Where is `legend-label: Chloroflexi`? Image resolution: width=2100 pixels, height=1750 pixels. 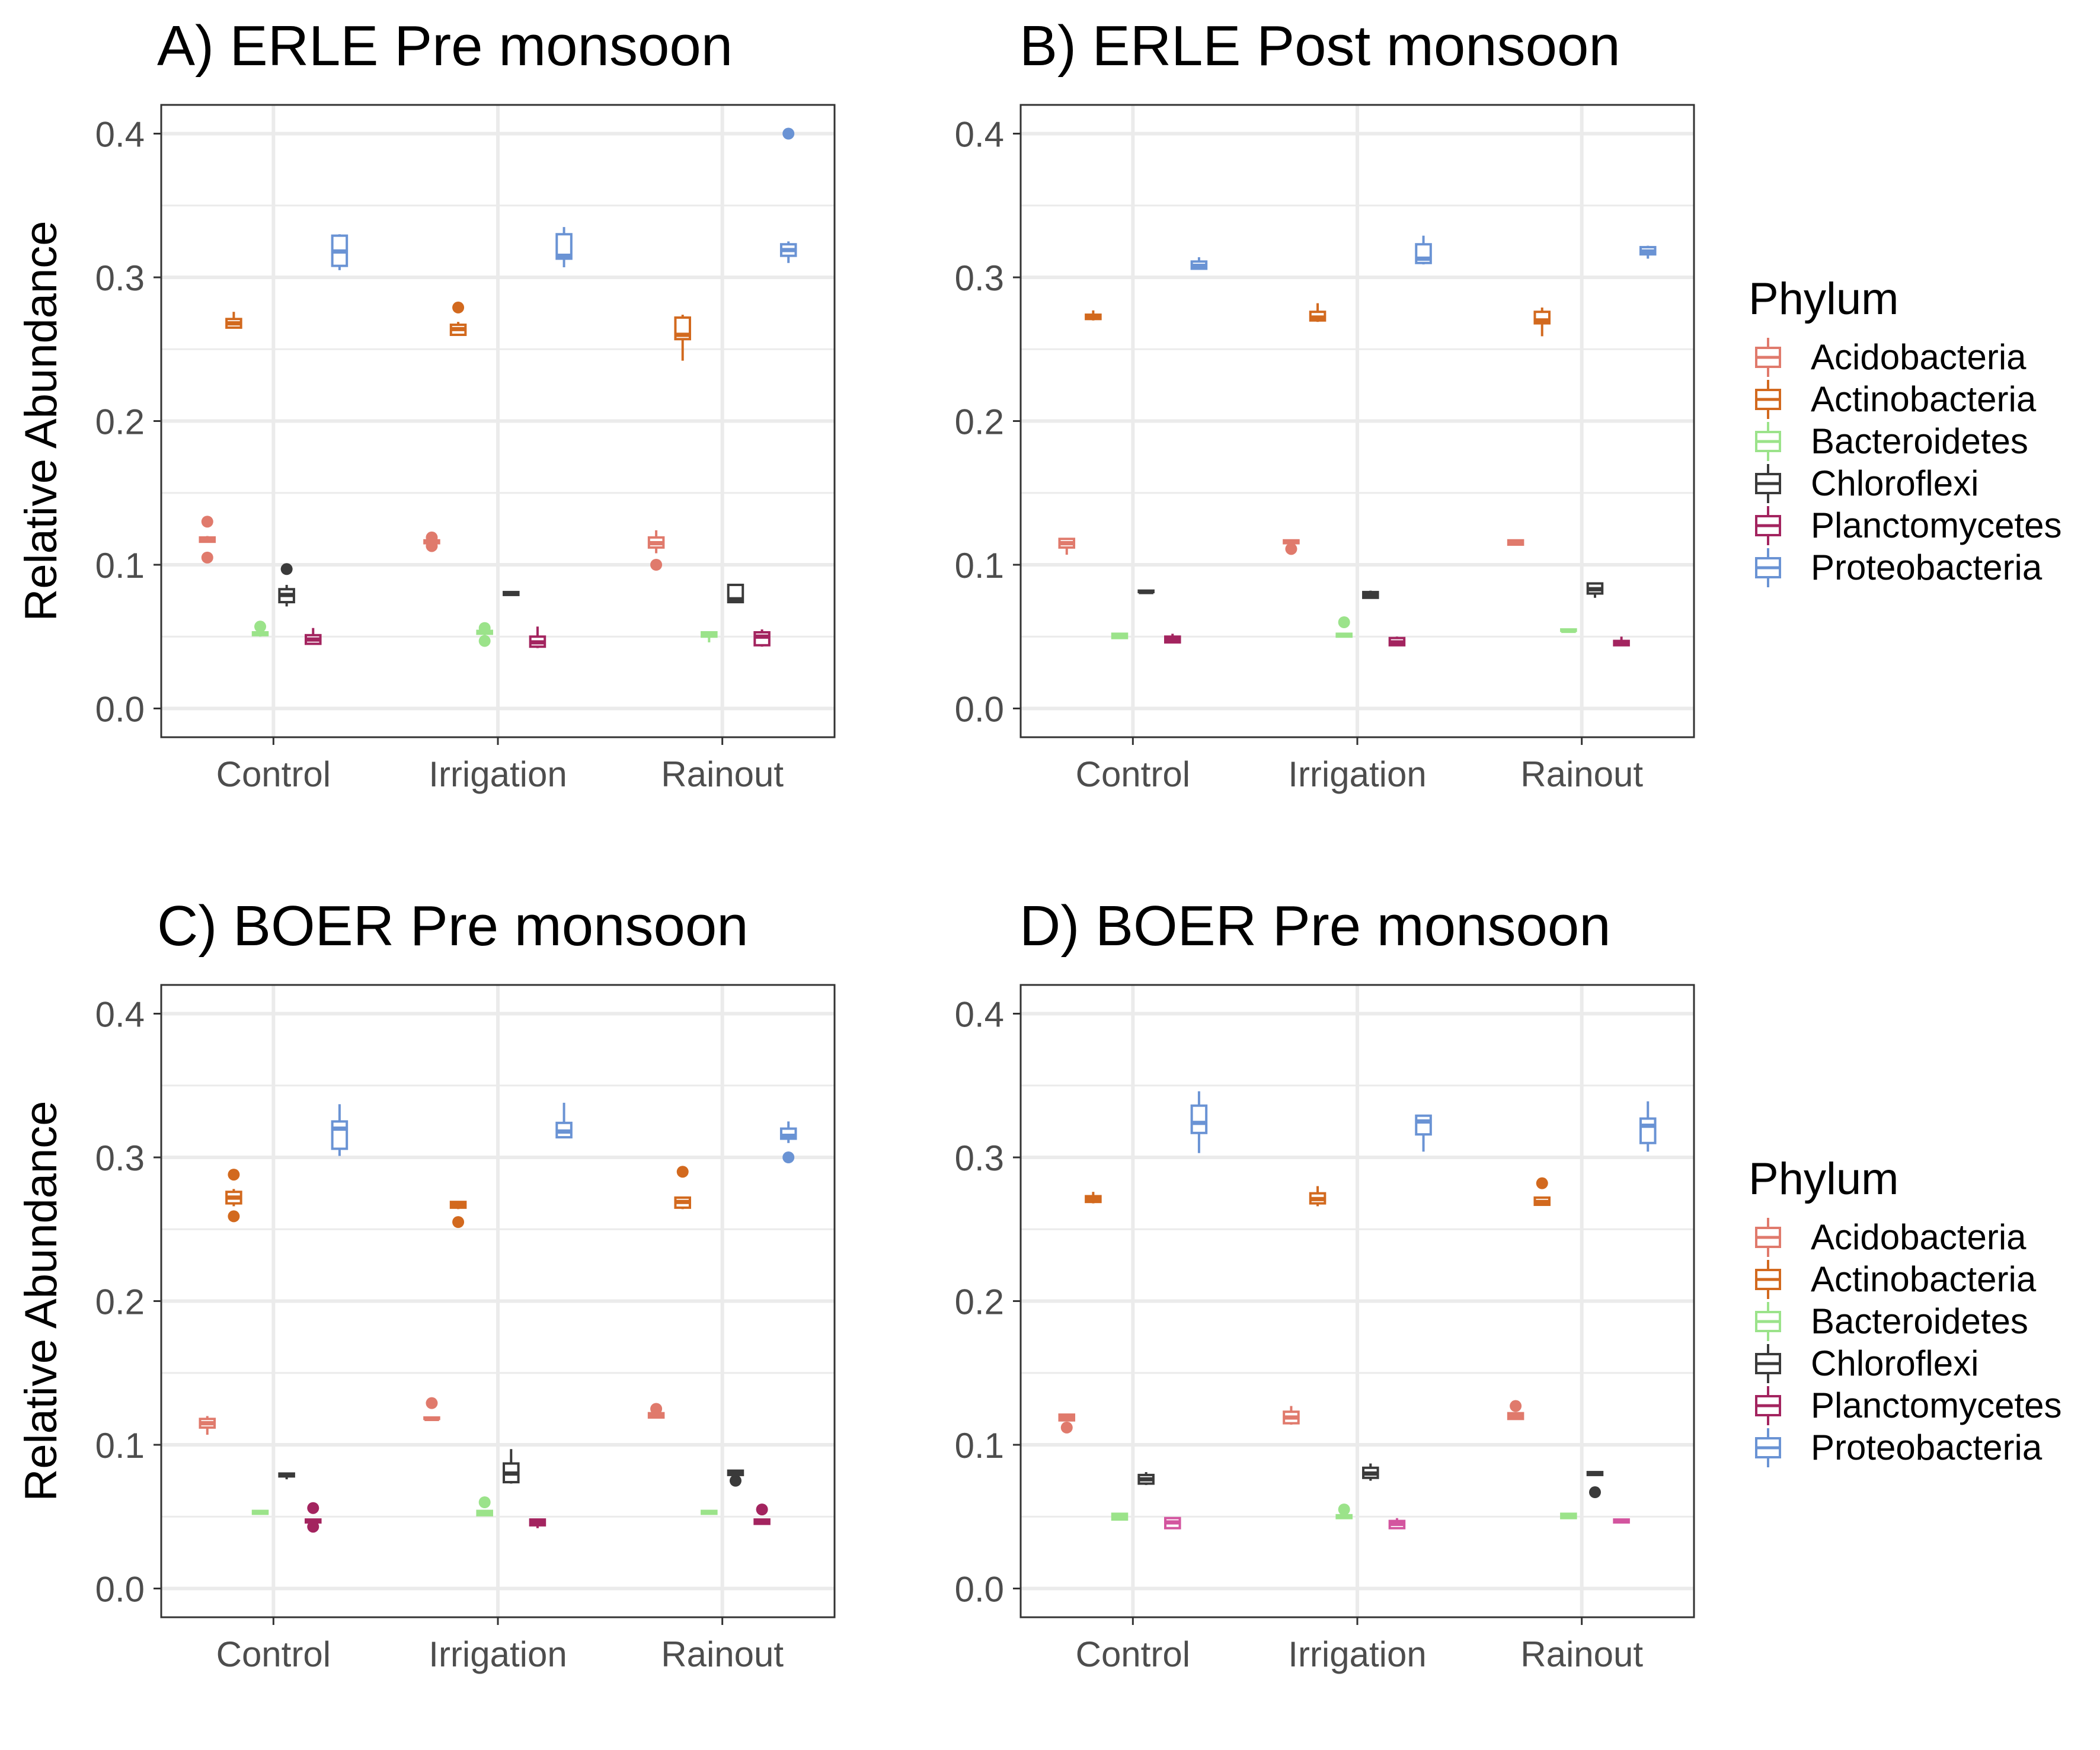
legend-label: Chloroflexi is located at coordinates (1894, 1363).